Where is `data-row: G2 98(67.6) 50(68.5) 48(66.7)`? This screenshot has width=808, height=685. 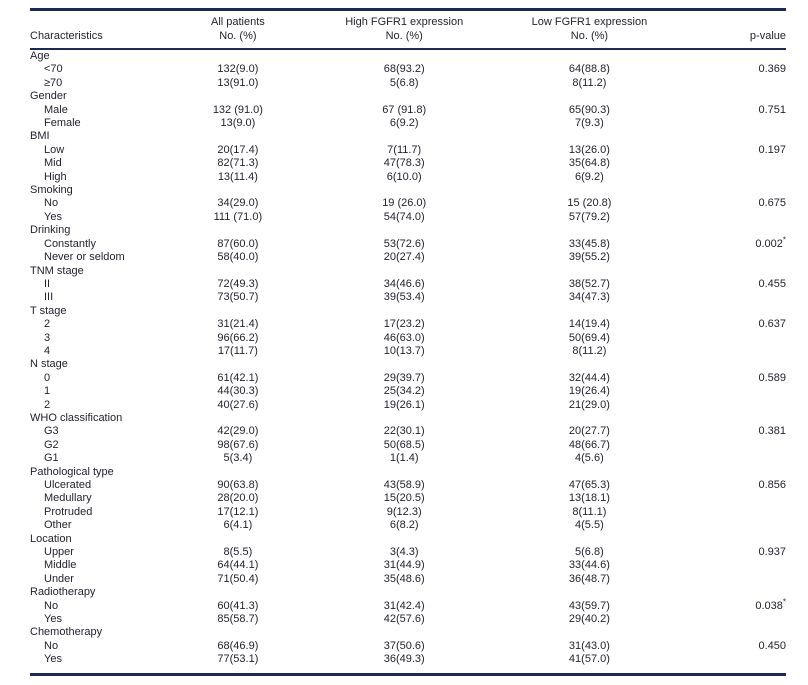 data-row: G2 98(67.6) 50(68.5) 48(66.7) is located at coordinates (408, 445).